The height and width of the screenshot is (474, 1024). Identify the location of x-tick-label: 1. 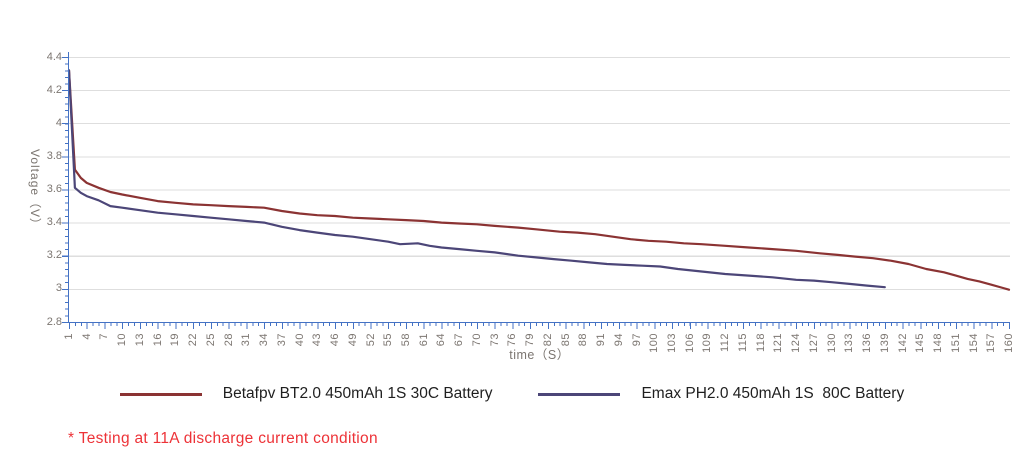
(69, 336).